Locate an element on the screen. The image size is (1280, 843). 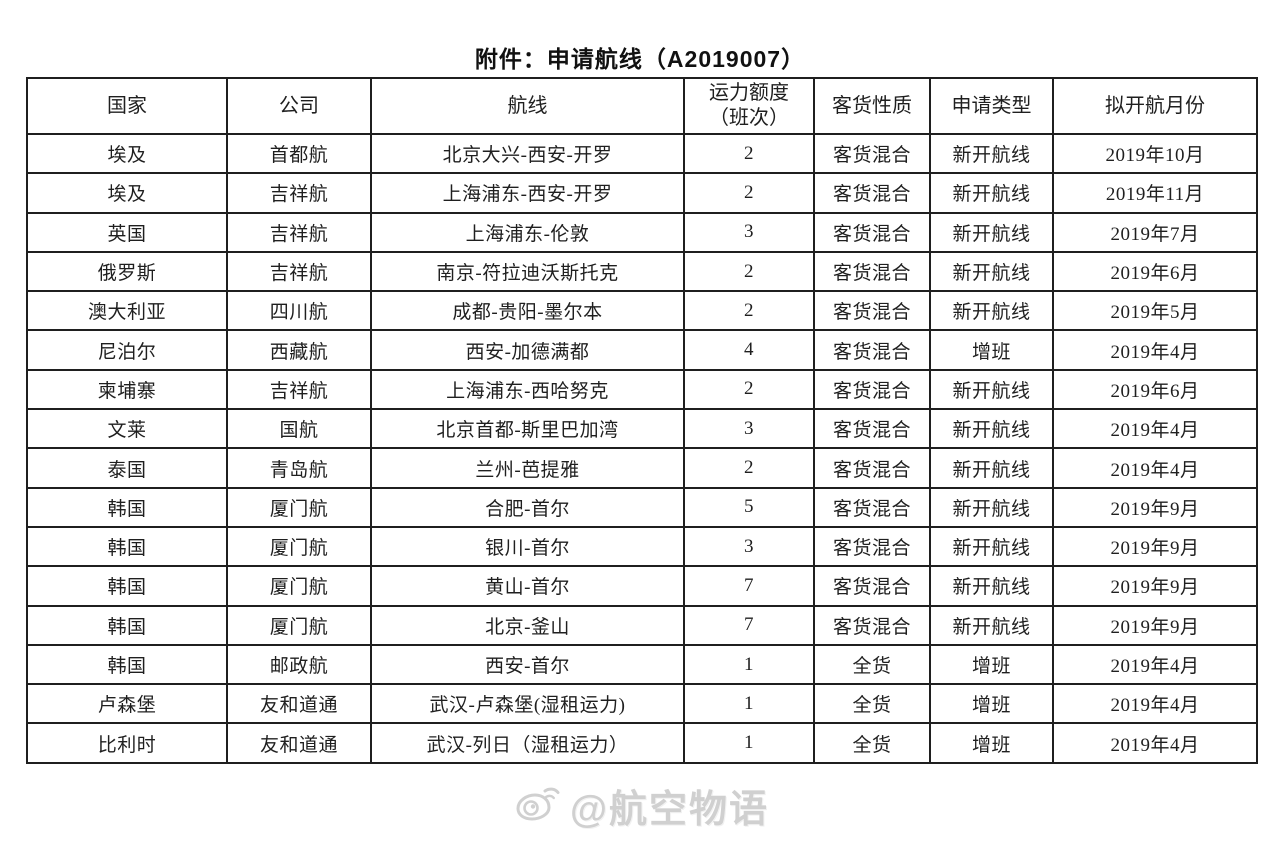
cell-country: 卢森堡 is located at coordinates (127, 704).